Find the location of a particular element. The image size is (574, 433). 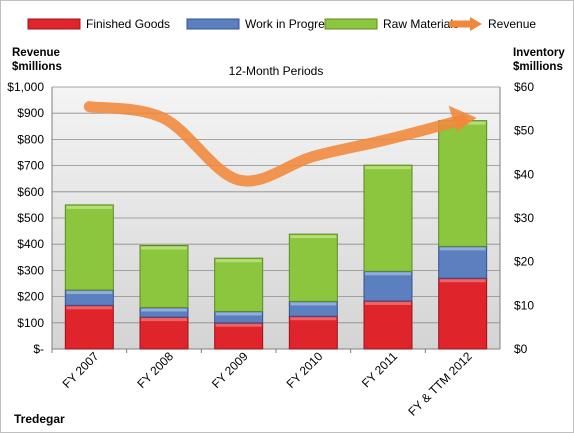

legend-swatch-arrow is located at coordinates (476, 24).